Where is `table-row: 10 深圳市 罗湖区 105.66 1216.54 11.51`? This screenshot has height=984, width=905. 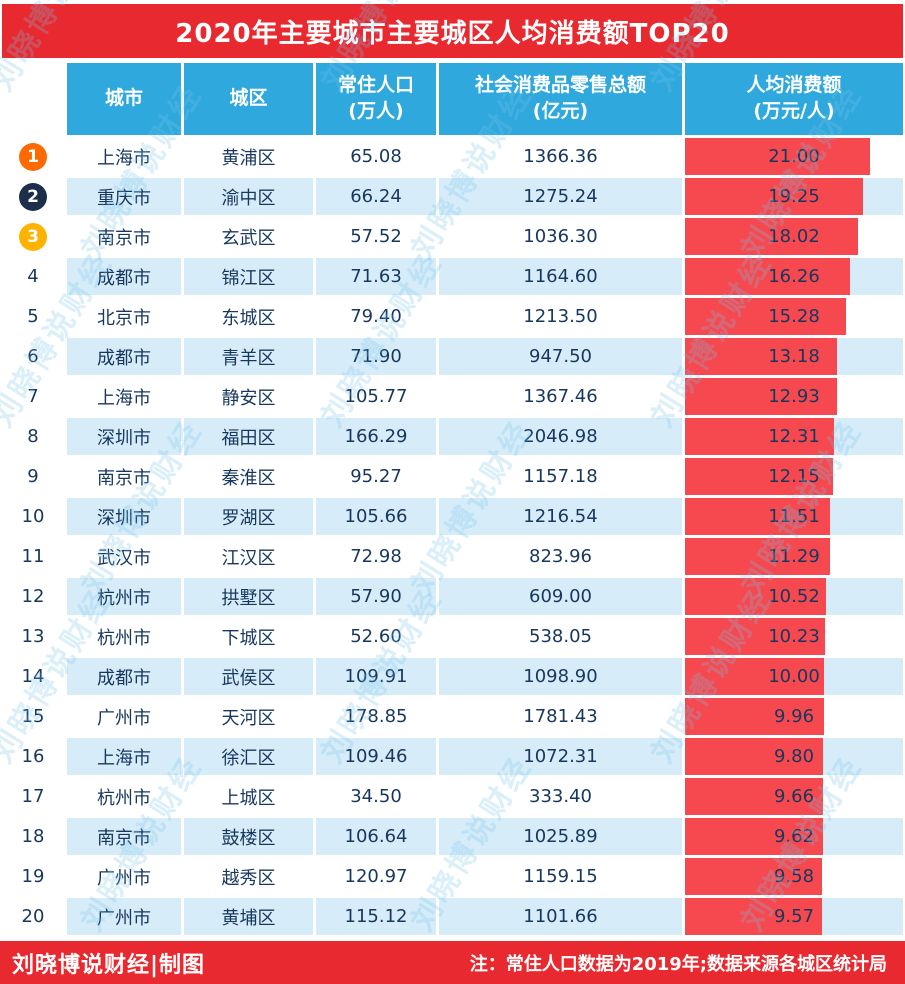
table-row: 10 深圳市 罗湖区 105.66 1216.54 11.51 is located at coordinates (452, 516).